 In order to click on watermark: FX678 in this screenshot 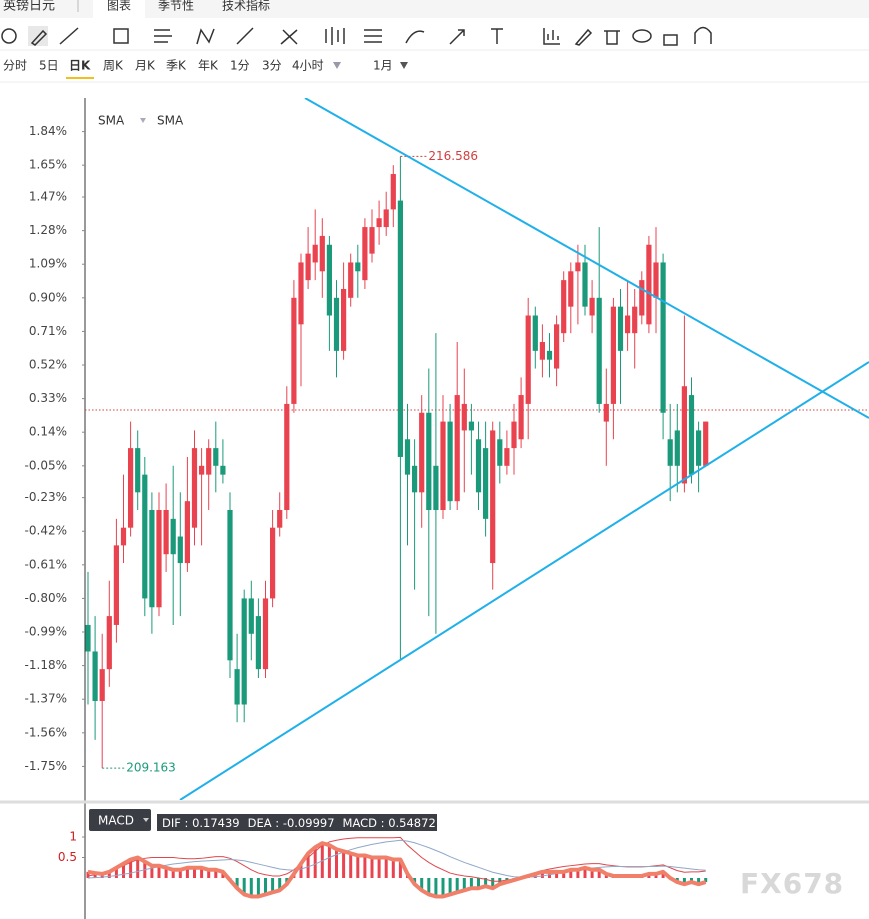, I will do `click(792, 883)`.